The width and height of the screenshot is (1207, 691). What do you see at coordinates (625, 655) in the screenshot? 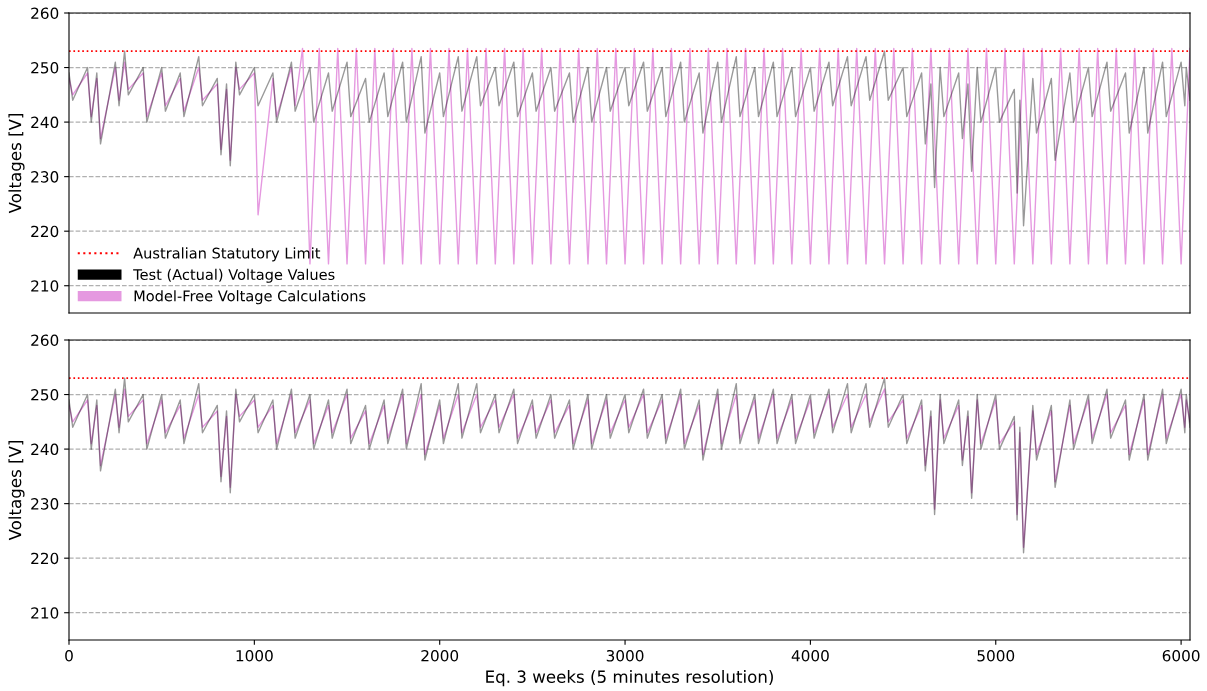
I see `x-tick-label: 3000` at bounding box center [625, 655].